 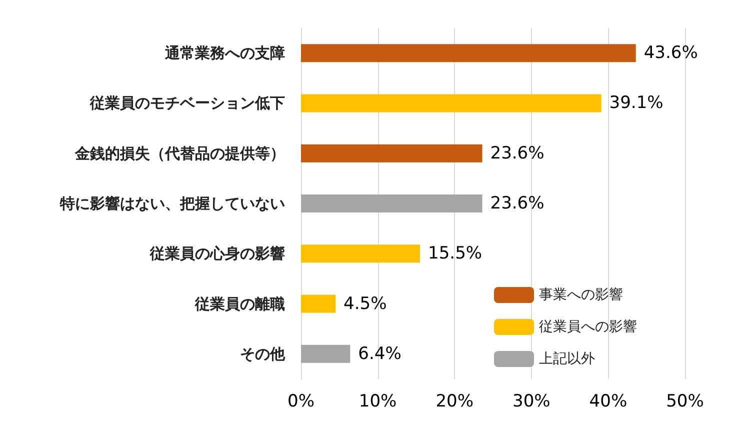 I want to click on y-tick-label: 通常業務への支障, so click(x=224, y=53).